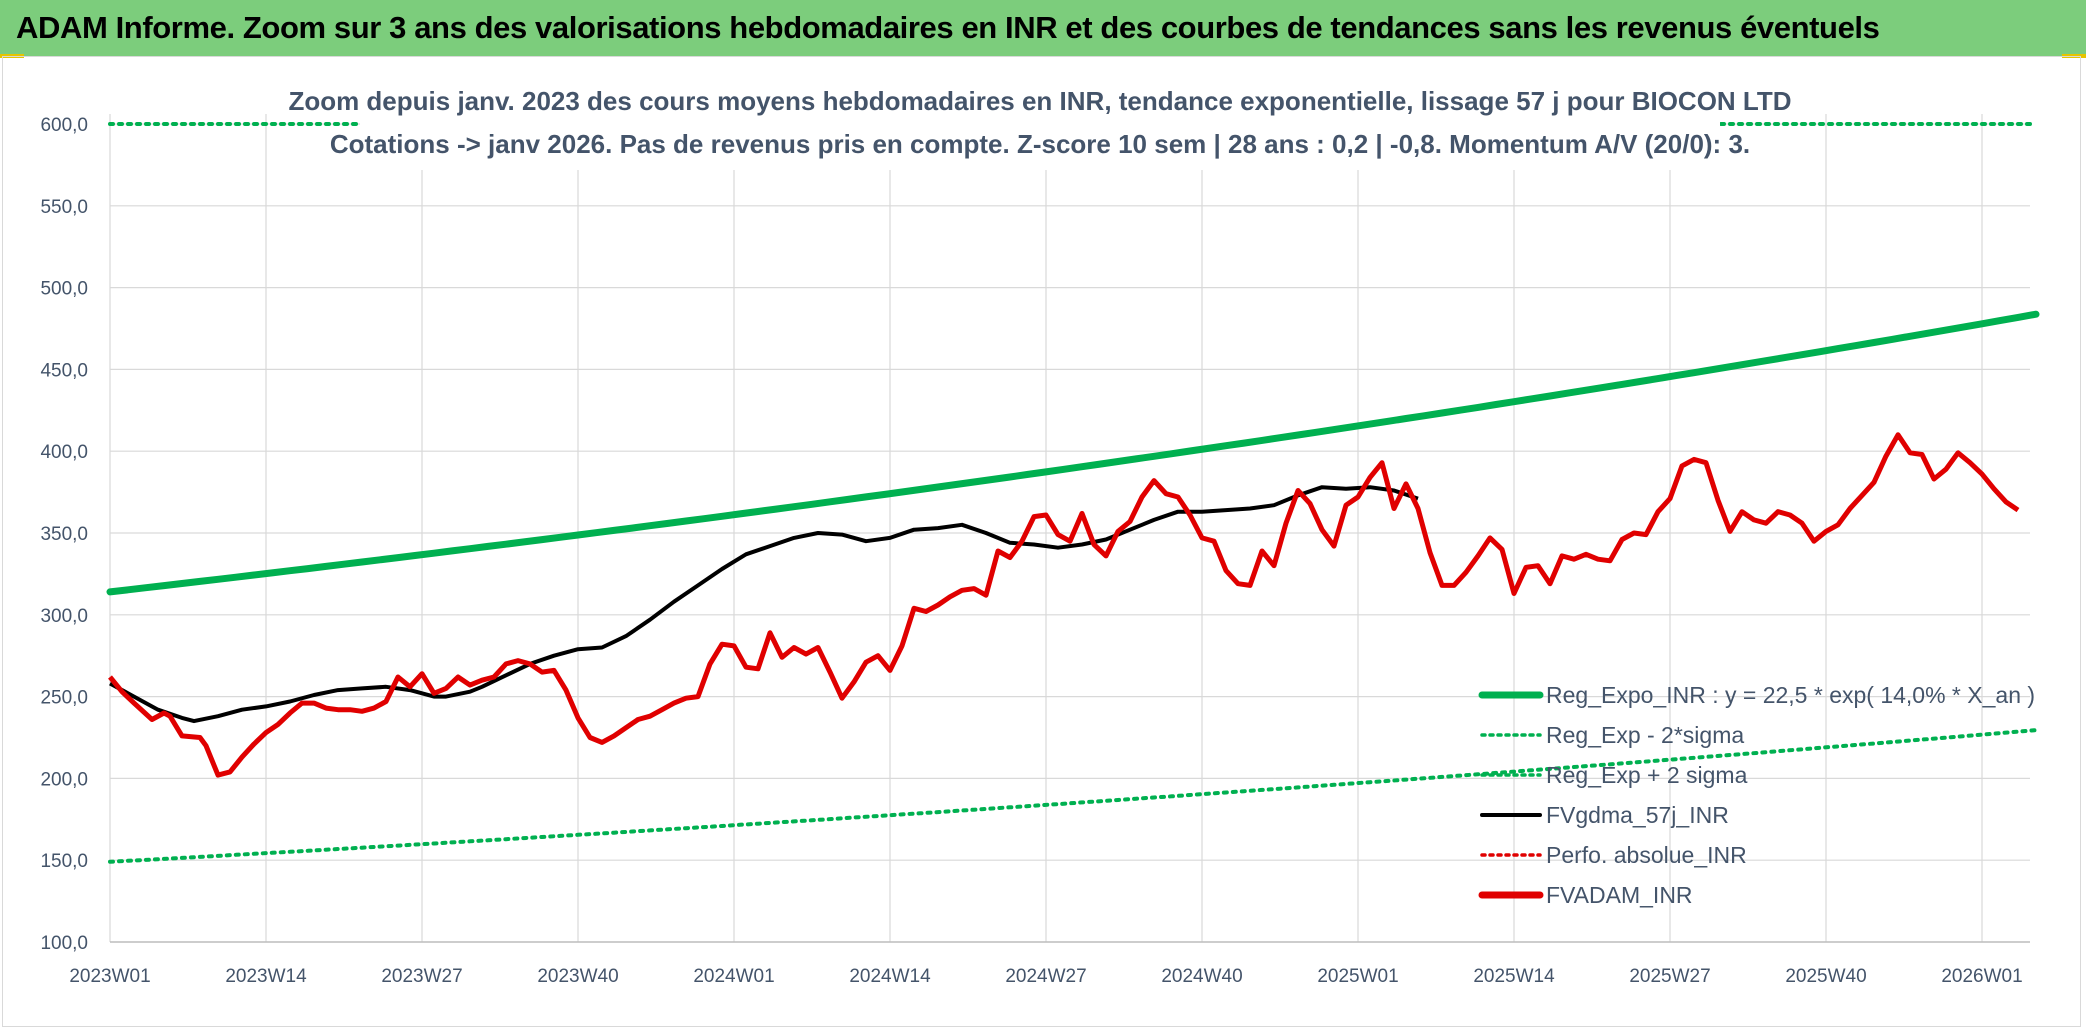 This screenshot has width=2086, height=1031. What do you see at coordinates (1514, 976) in the screenshot?
I see `x-tick-label: 2025W14` at bounding box center [1514, 976].